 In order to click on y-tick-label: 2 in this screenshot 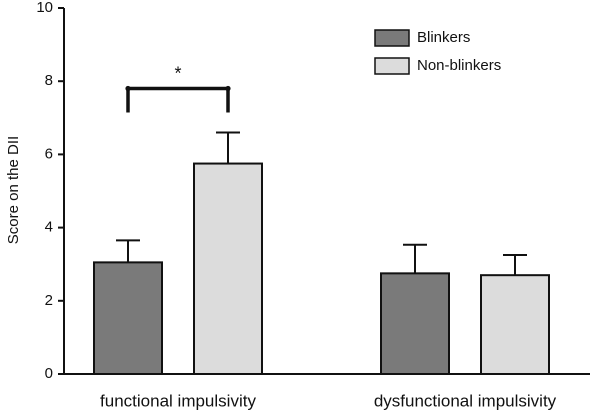, I will do `click(49, 300)`.